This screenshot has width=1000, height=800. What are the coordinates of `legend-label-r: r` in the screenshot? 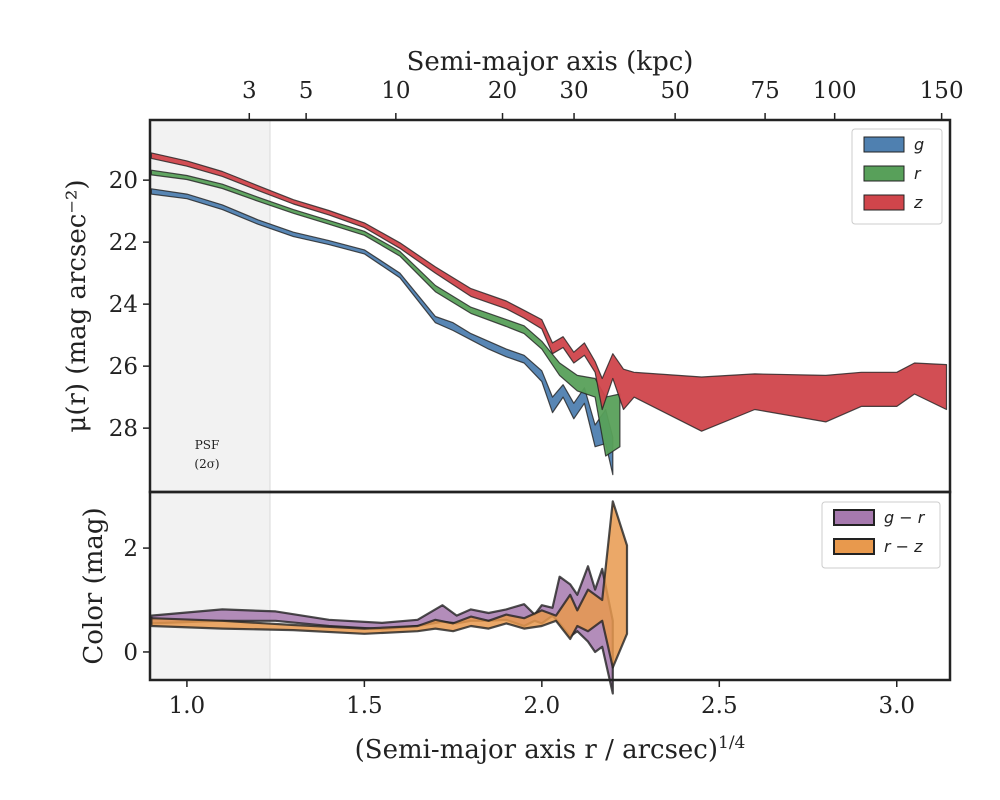 It's located at (918, 173).